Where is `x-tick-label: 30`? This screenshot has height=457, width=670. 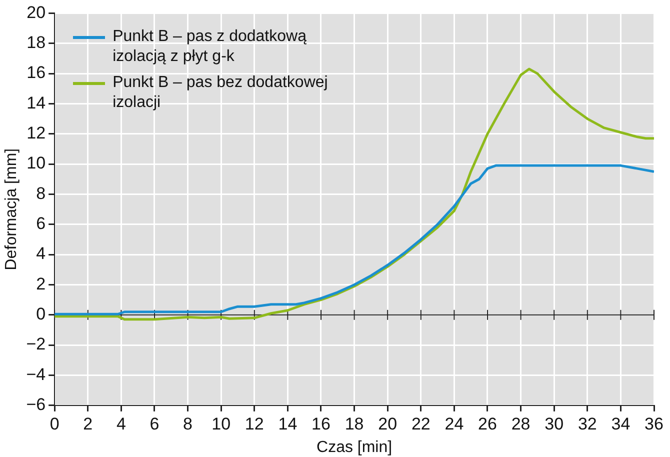
x-tick-label: 30 is located at coordinates (554, 424).